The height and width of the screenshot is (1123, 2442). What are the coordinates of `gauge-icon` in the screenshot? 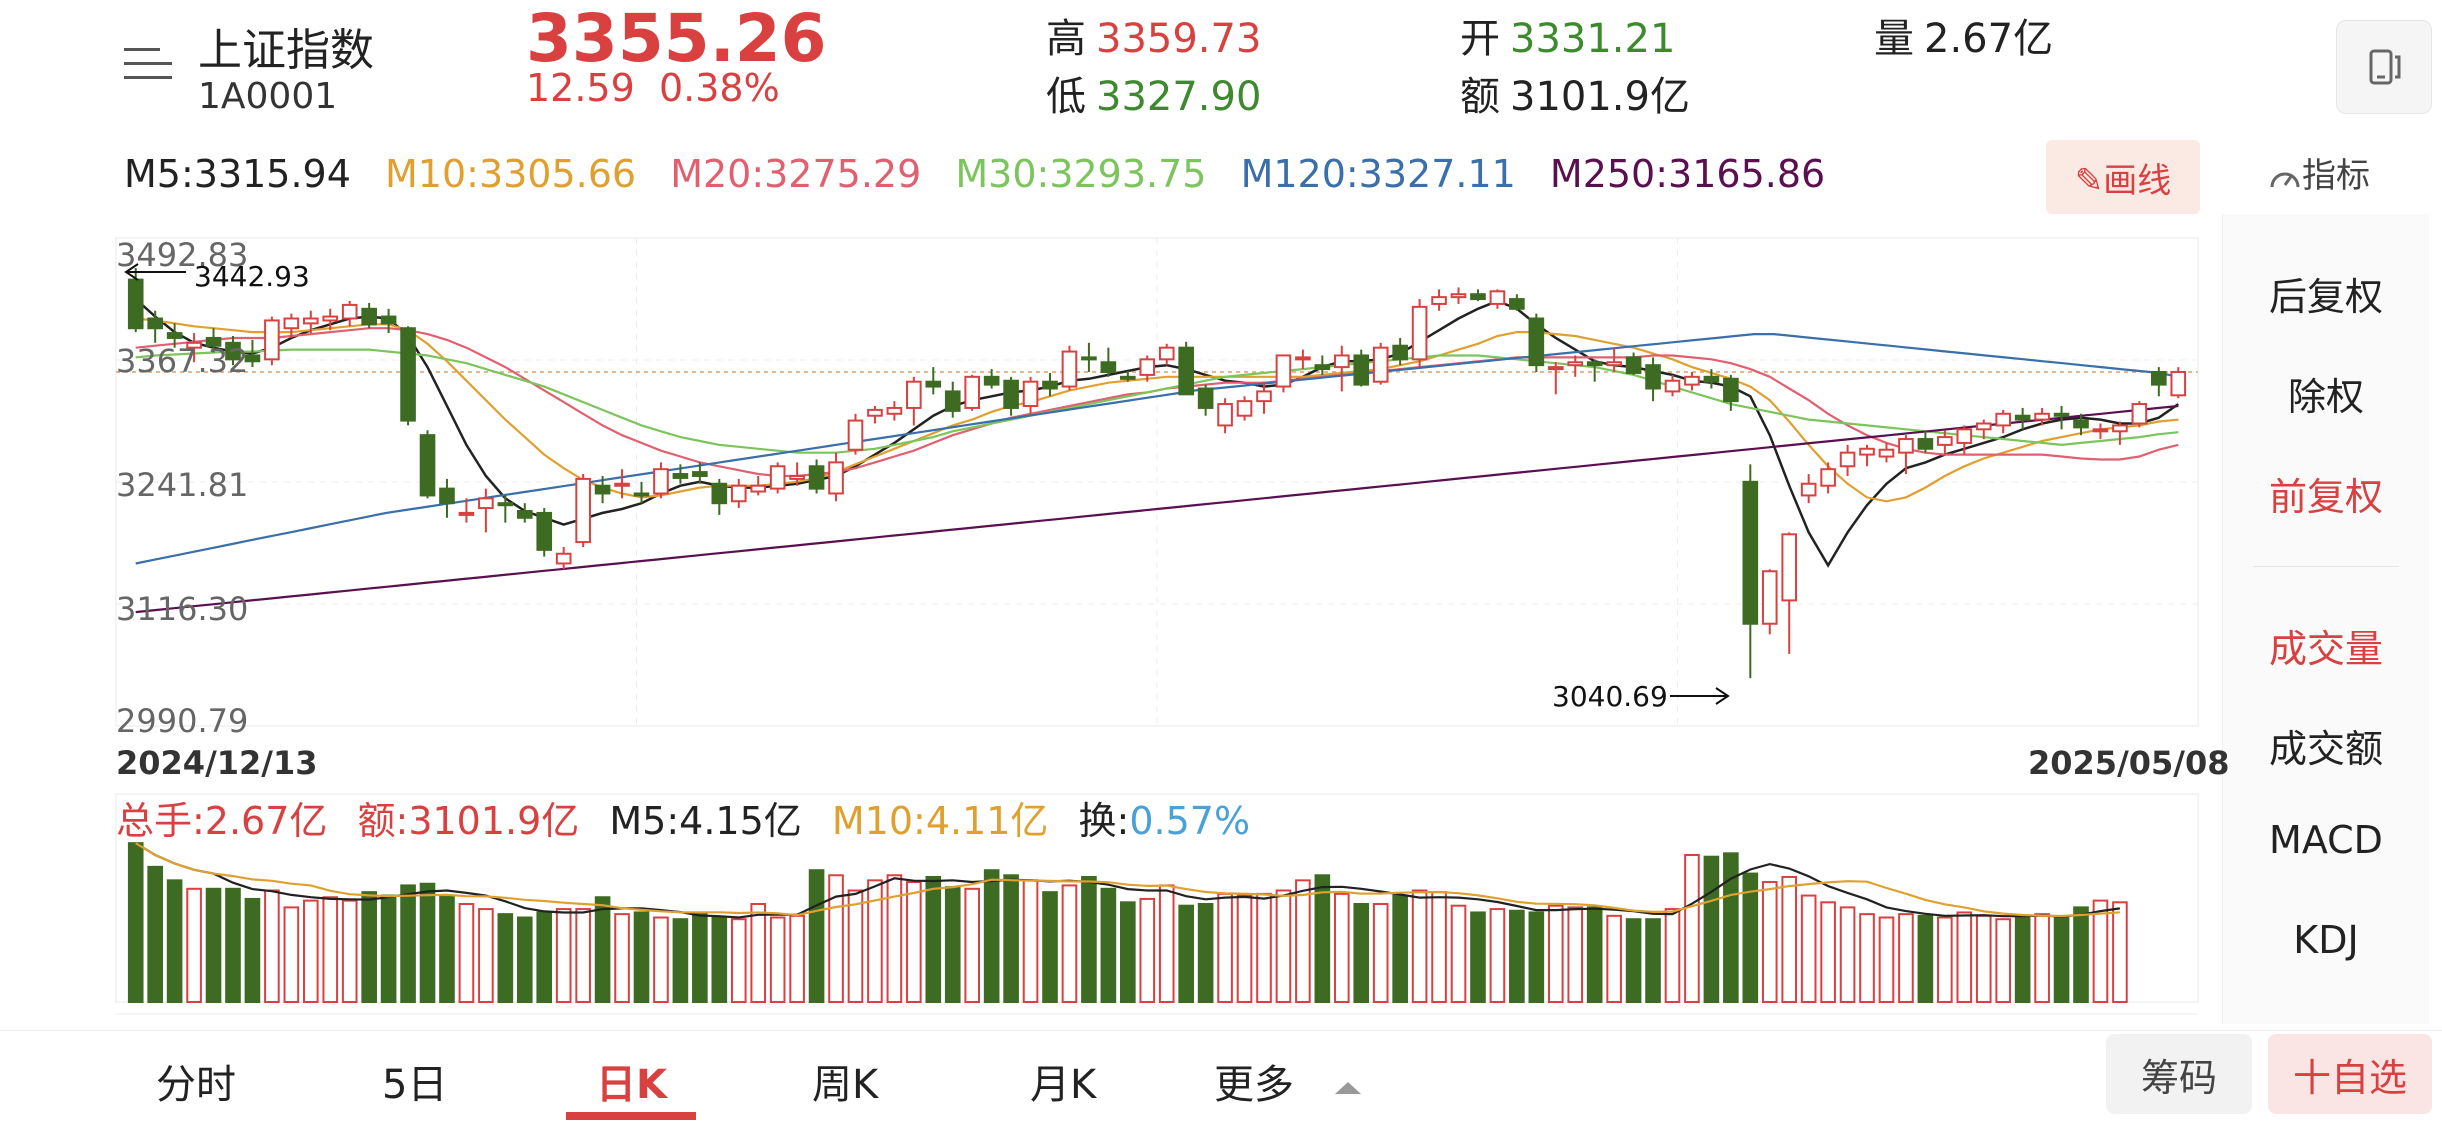 It's located at (2285, 179).